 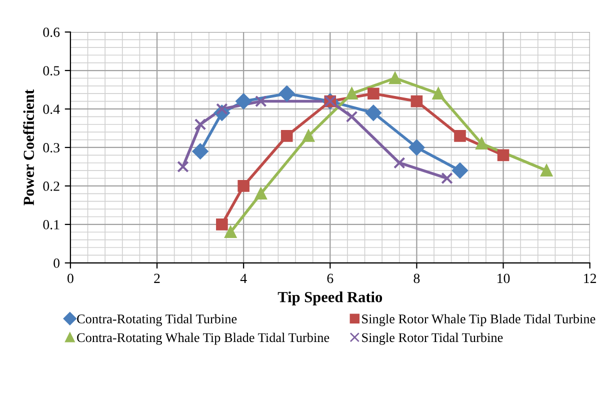 What do you see at coordinates (479, 320) in the screenshot?
I see `legend-label: Single Rotor Whale Tip Blade Tidal Turbine` at bounding box center [479, 320].